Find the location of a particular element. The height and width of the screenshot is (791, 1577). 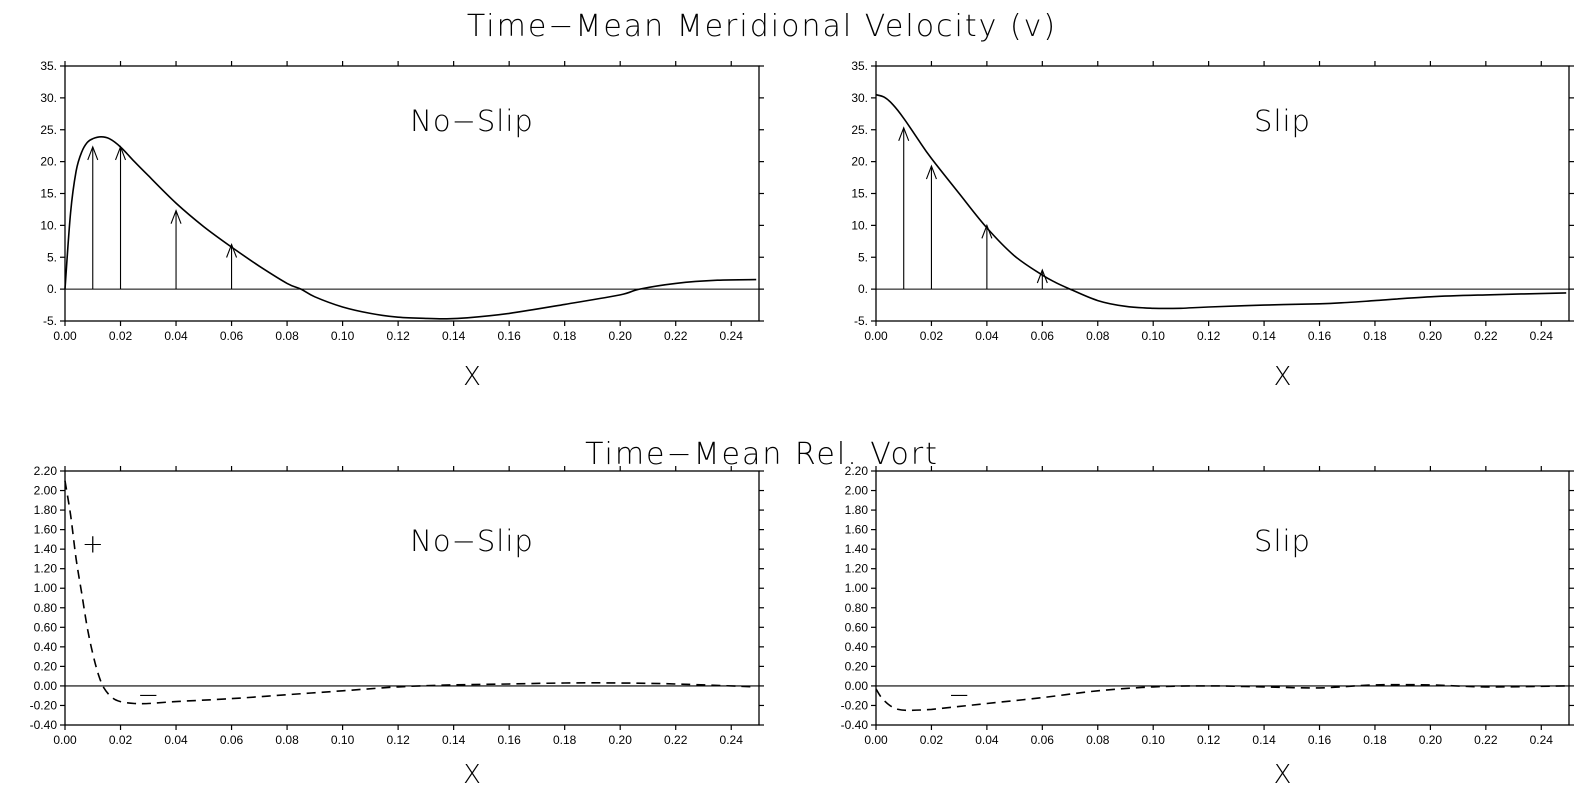

y-tick-label: 0.20 is located at coordinates (46, 666).